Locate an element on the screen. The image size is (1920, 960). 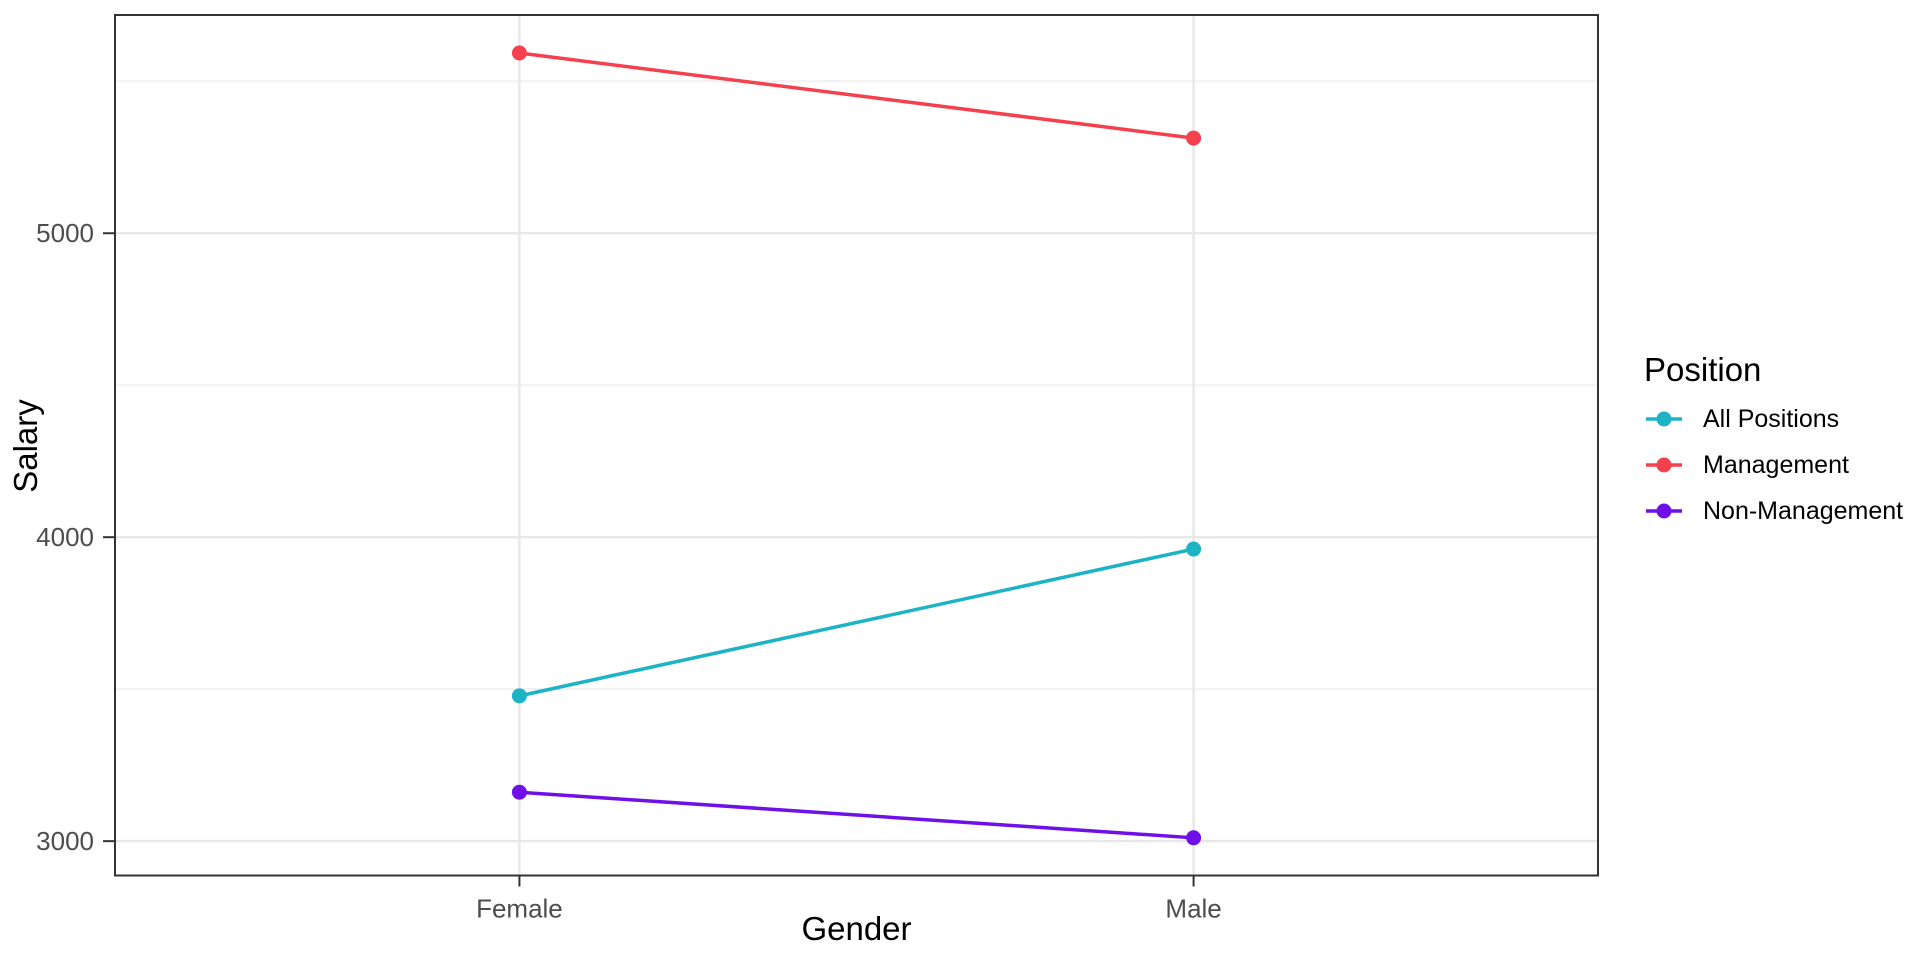
legend-label: Management is located at coordinates (1776, 464).